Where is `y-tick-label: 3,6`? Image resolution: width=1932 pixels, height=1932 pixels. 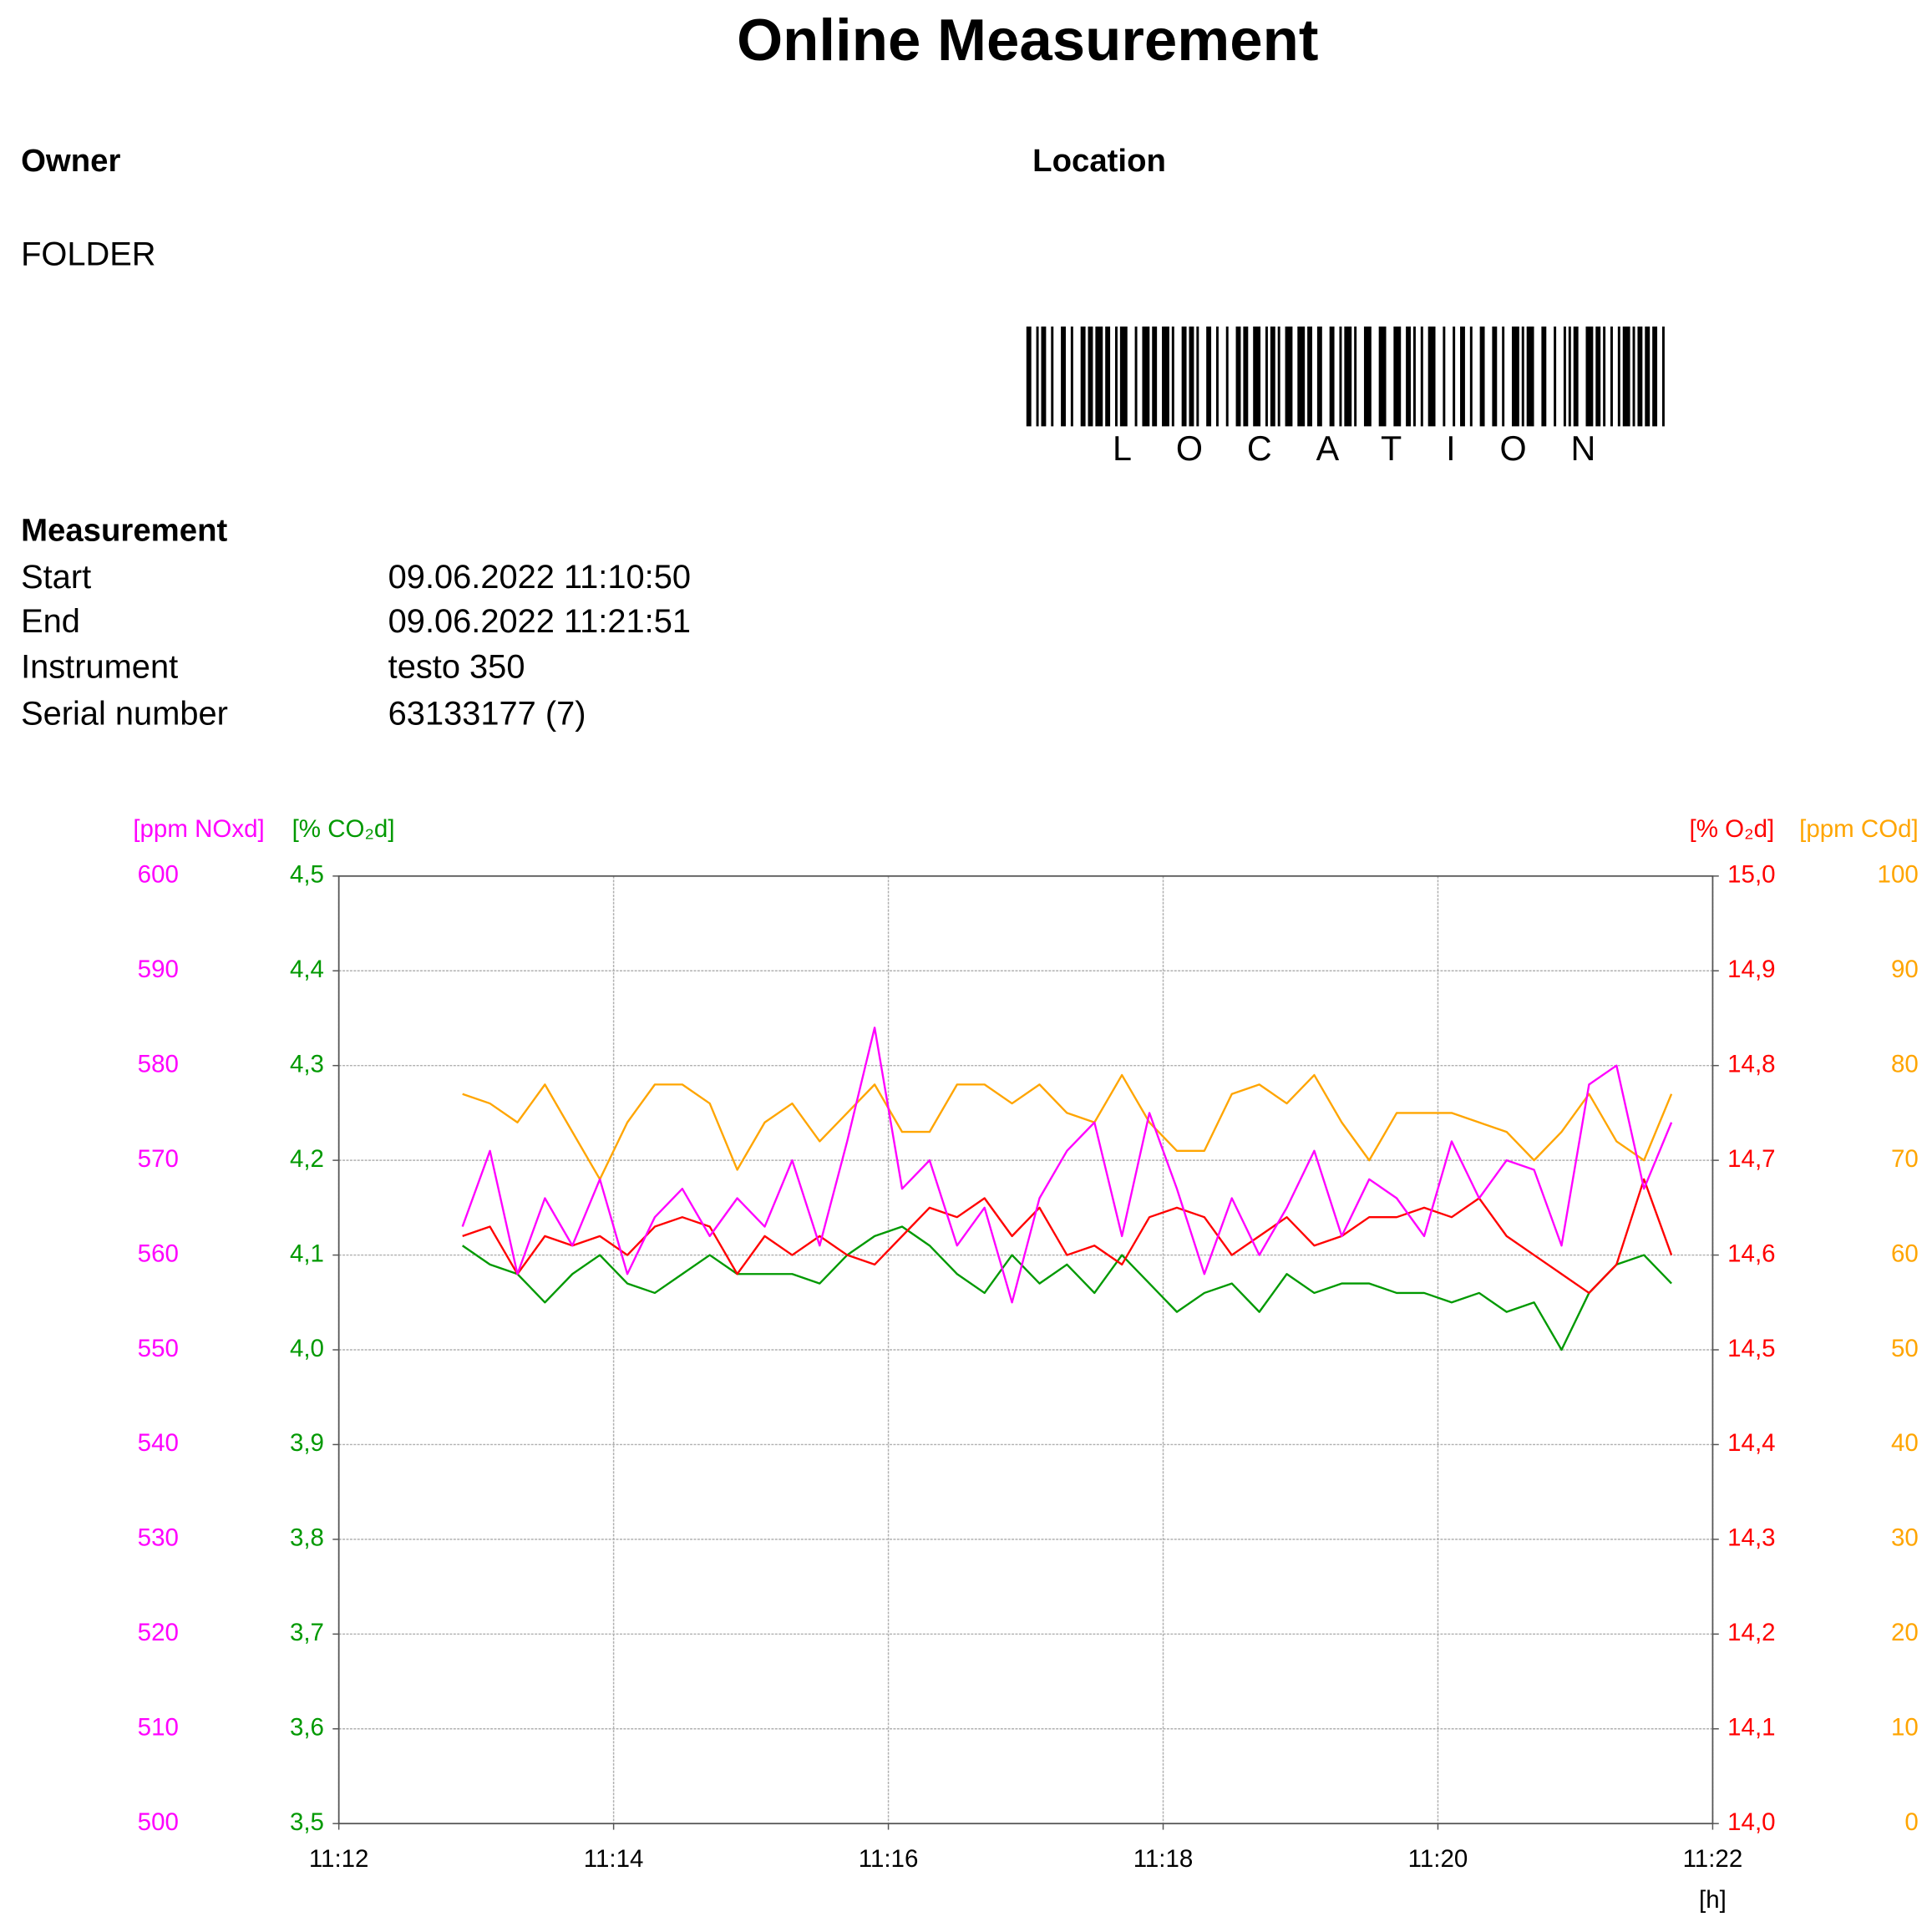 y-tick-label: 3,6 is located at coordinates (307, 1728).